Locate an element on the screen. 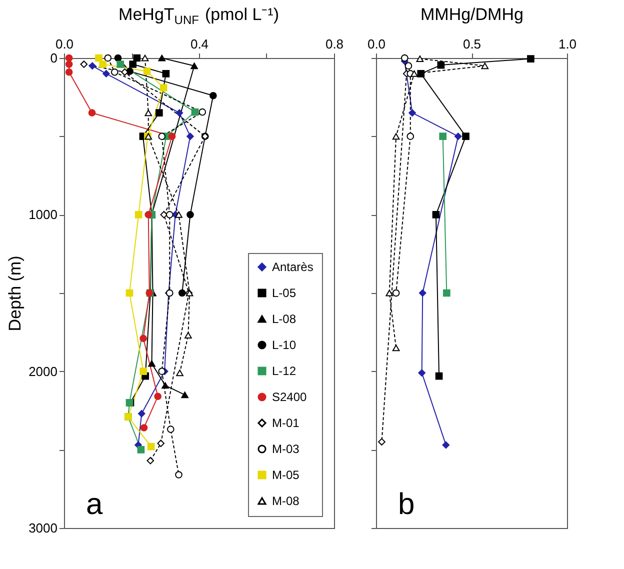  legend-label: L-12 is located at coordinates (284, 371).